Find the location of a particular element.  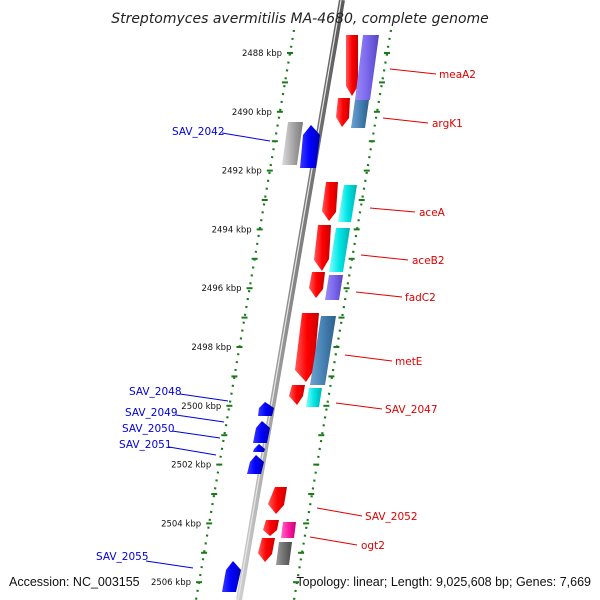

label-aceB2: aceB2 is located at coordinates (428, 261).